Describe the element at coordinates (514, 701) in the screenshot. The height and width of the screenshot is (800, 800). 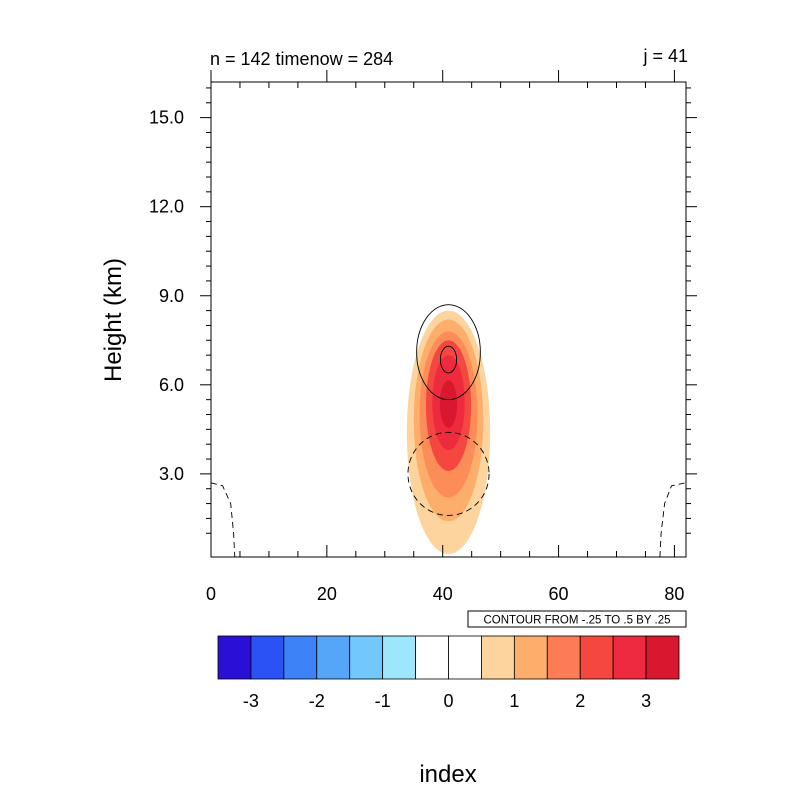
I see `colorbar-tick-label: 1` at that location.